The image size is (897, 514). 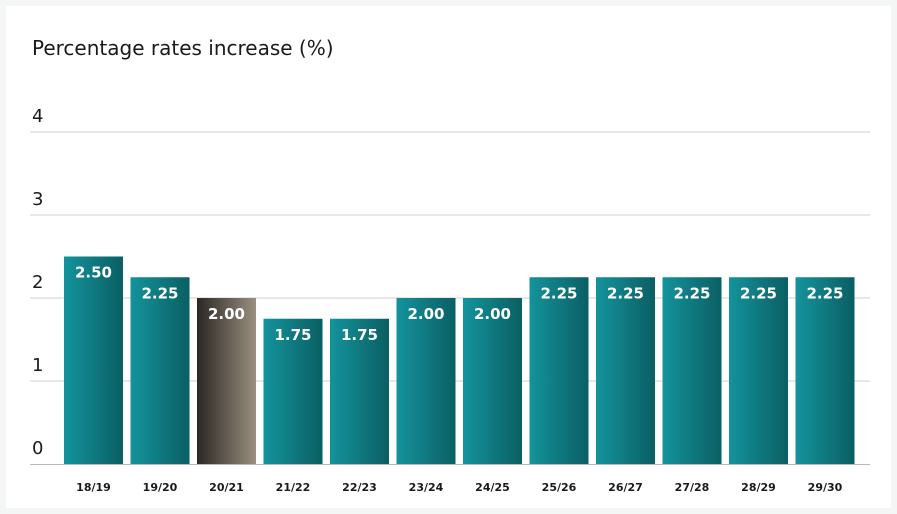 What do you see at coordinates (559, 487) in the screenshot?
I see `x-tick-label: 25/26` at bounding box center [559, 487].